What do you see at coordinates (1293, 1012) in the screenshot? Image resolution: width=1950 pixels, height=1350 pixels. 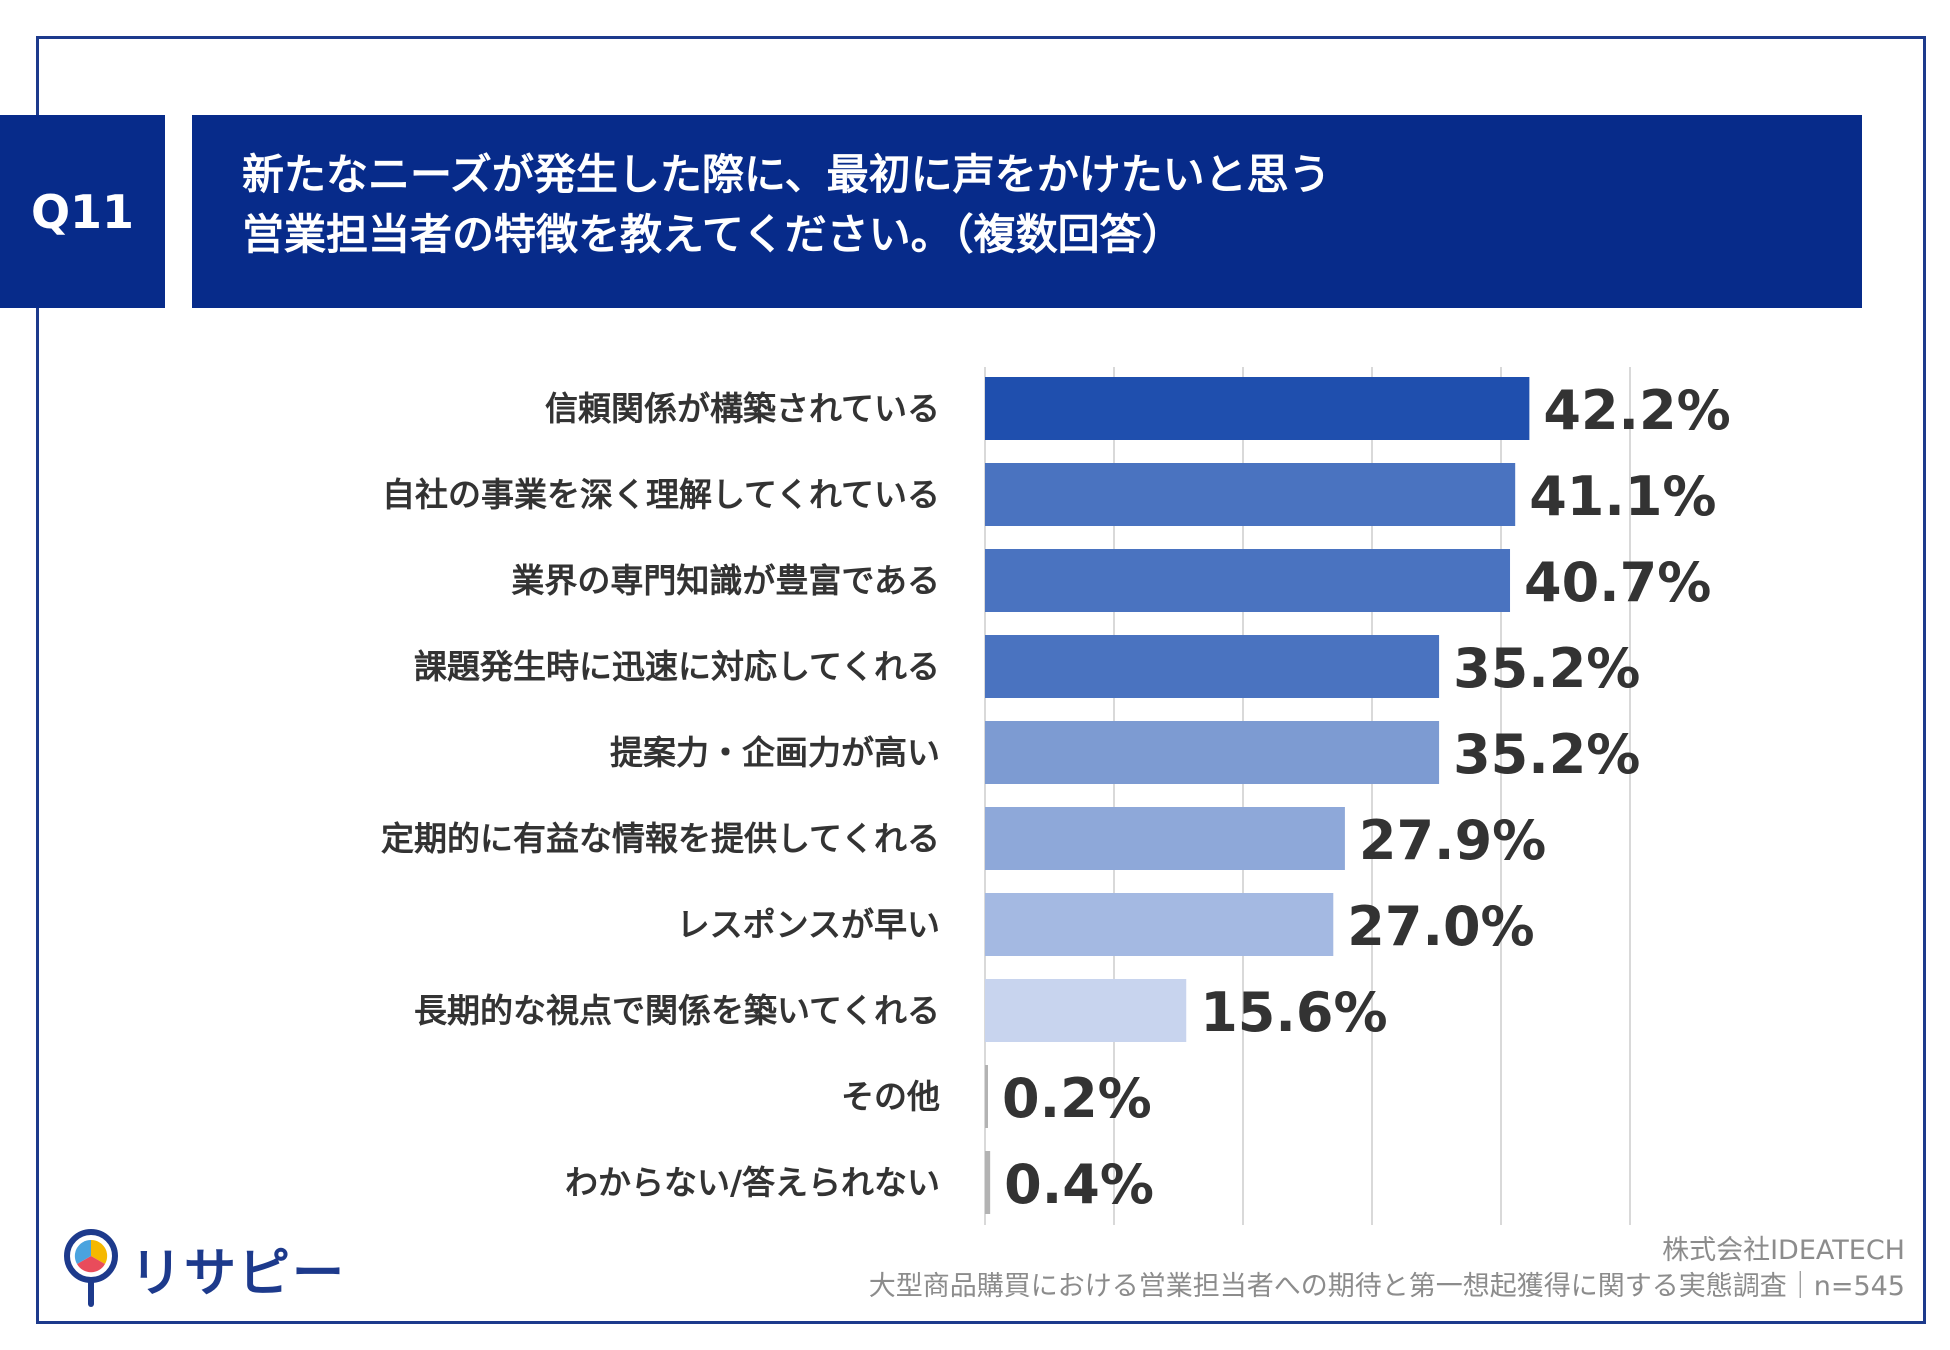 I see `value-label: 15.6%` at bounding box center [1293, 1012].